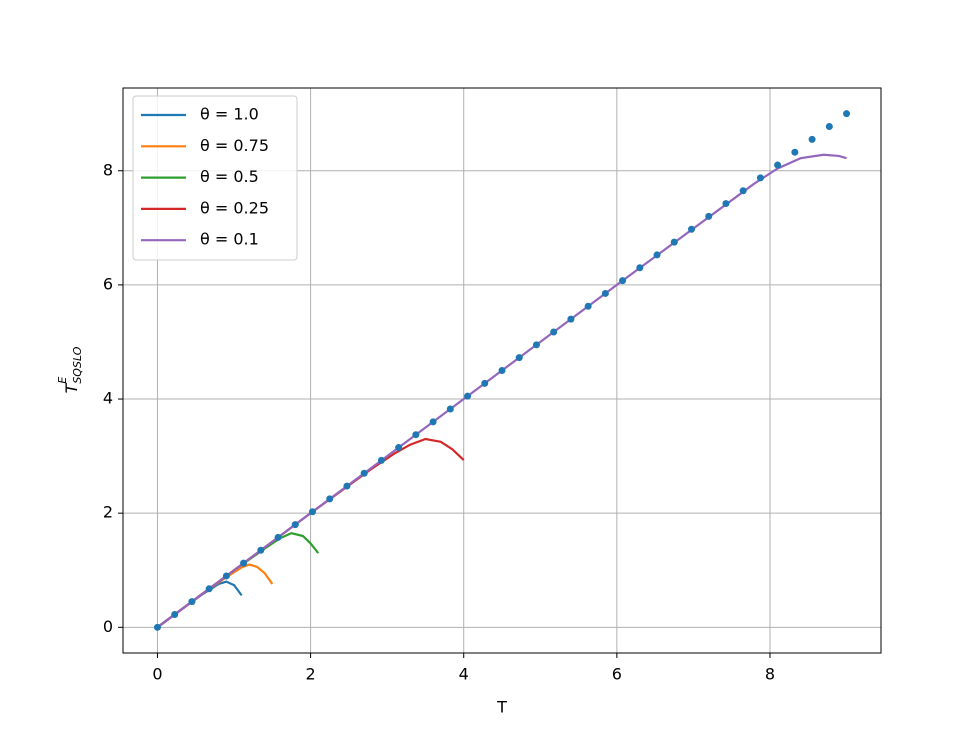  I want to click on y-tick-label: 8, so click(108, 169).